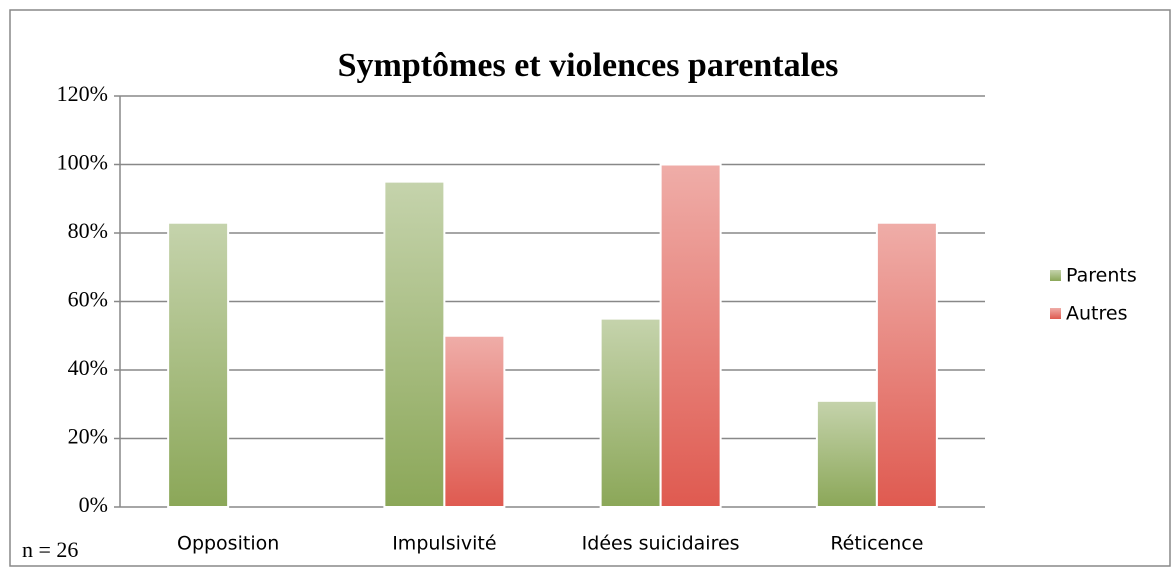  What do you see at coordinates (88, 230) in the screenshot?
I see `y-tick-label: 80%` at bounding box center [88, 230].